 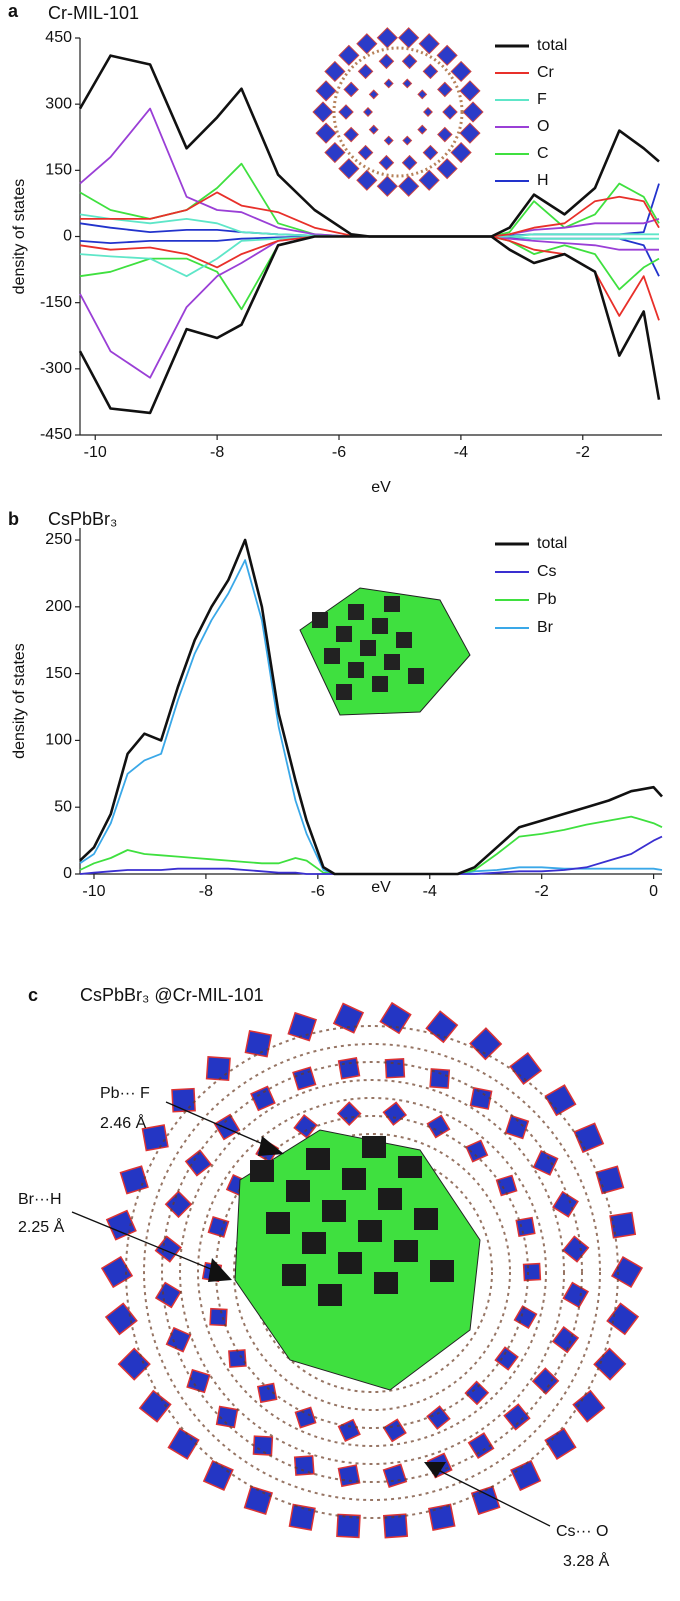 What do you see at coordinates (41, 1226) in the screenshot?
I see `annotation: 2.25 Å` at bounding box center [41, 1226].